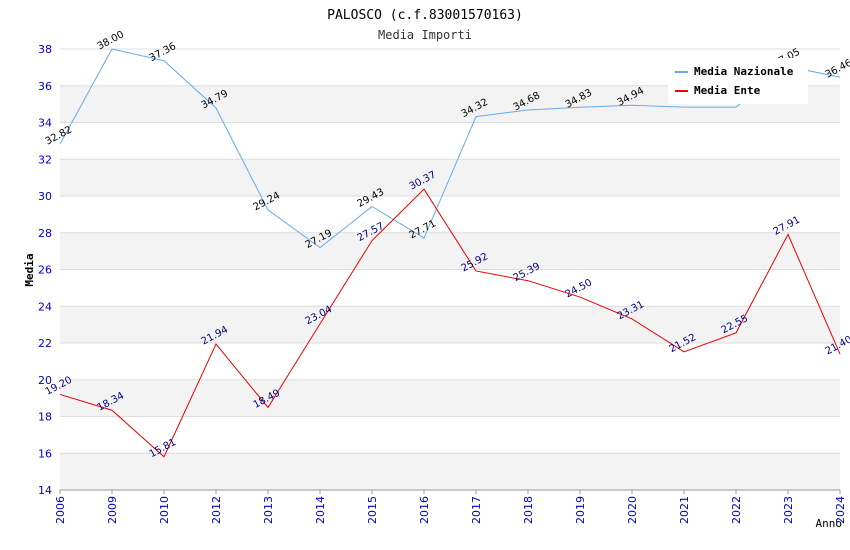 The height and width of the screenshot is (550, 850). What do you see at coordinates (29, 269) in the screenshot?
I see `y-axis-label: Media` at bounding box center [29, 269].